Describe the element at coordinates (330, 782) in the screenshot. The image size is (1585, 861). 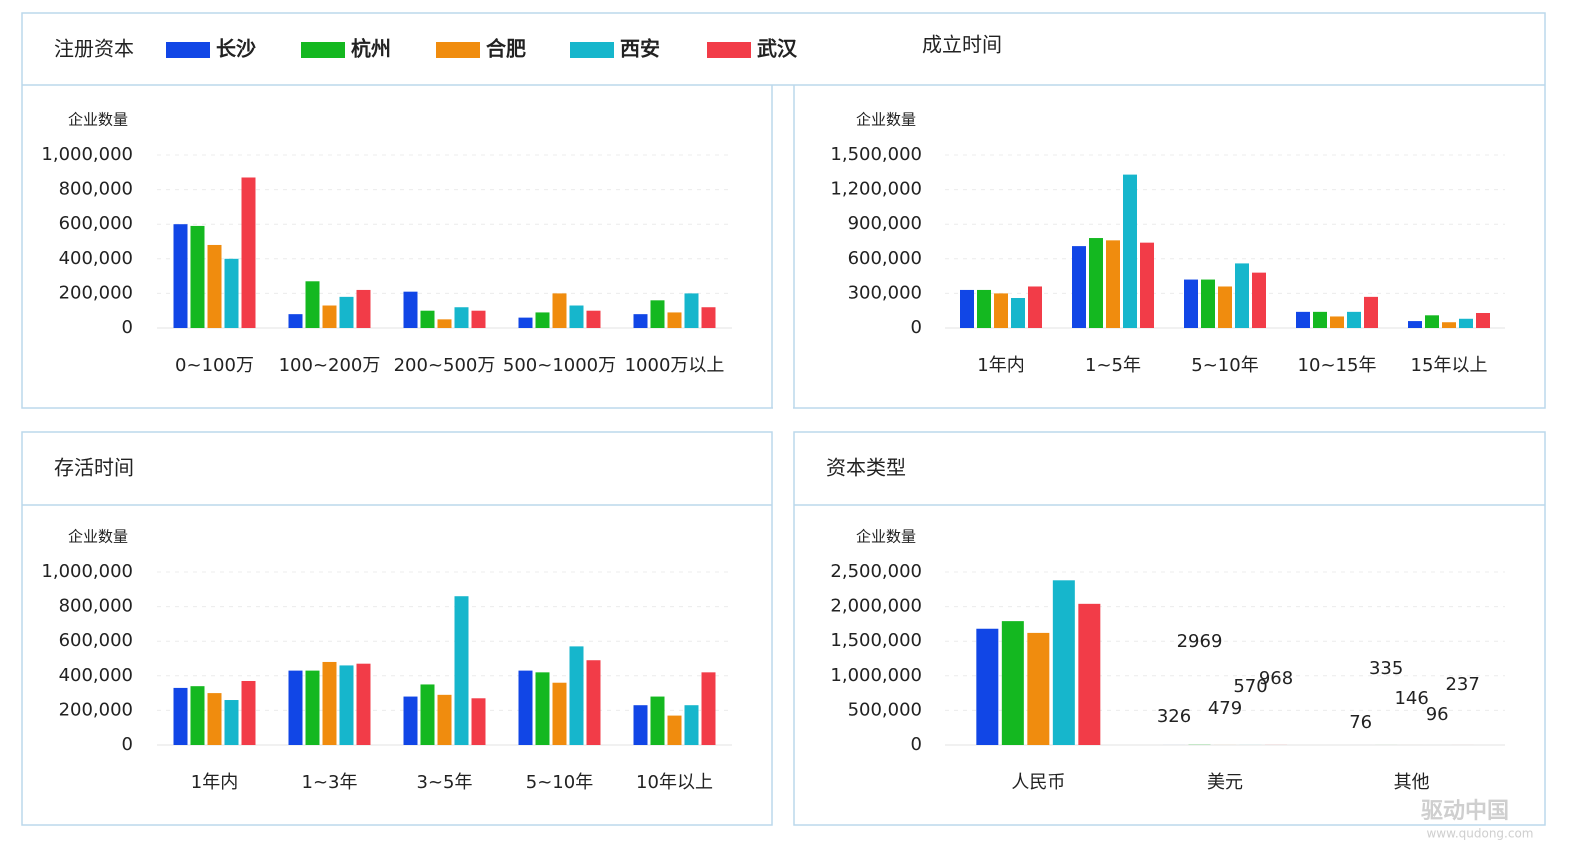
I see `x-tick-label: 1~3年` at that location.